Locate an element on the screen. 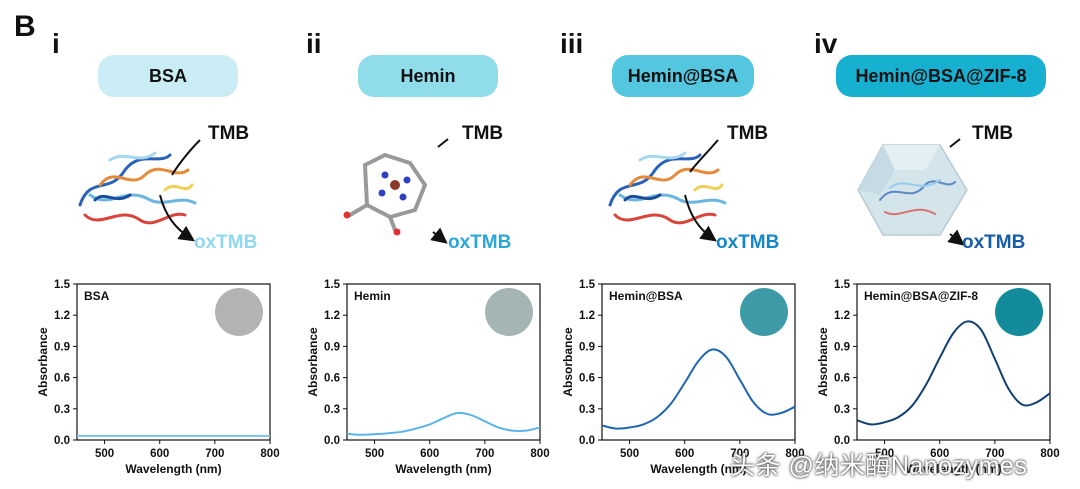 This screenshot has height=489, width=1080. panel-letter: B is located at coordinates (25, 26).